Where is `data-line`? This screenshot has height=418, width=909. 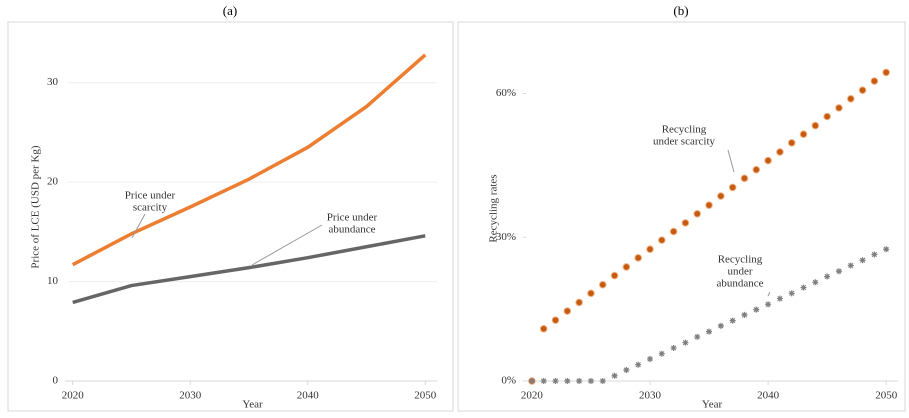 data-line is located at coordinates (249, 269).